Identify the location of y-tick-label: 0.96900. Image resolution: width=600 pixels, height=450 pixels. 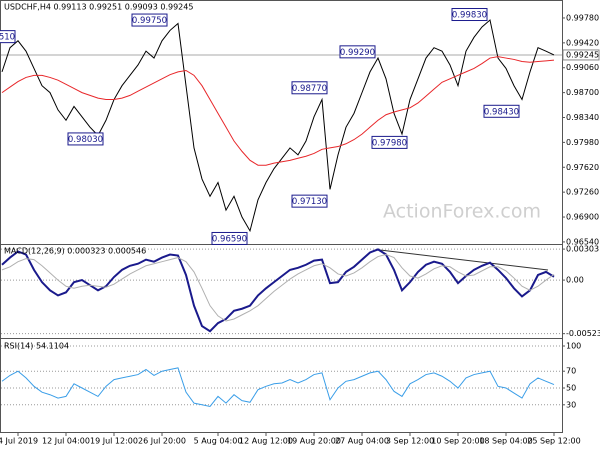
(582, 217).